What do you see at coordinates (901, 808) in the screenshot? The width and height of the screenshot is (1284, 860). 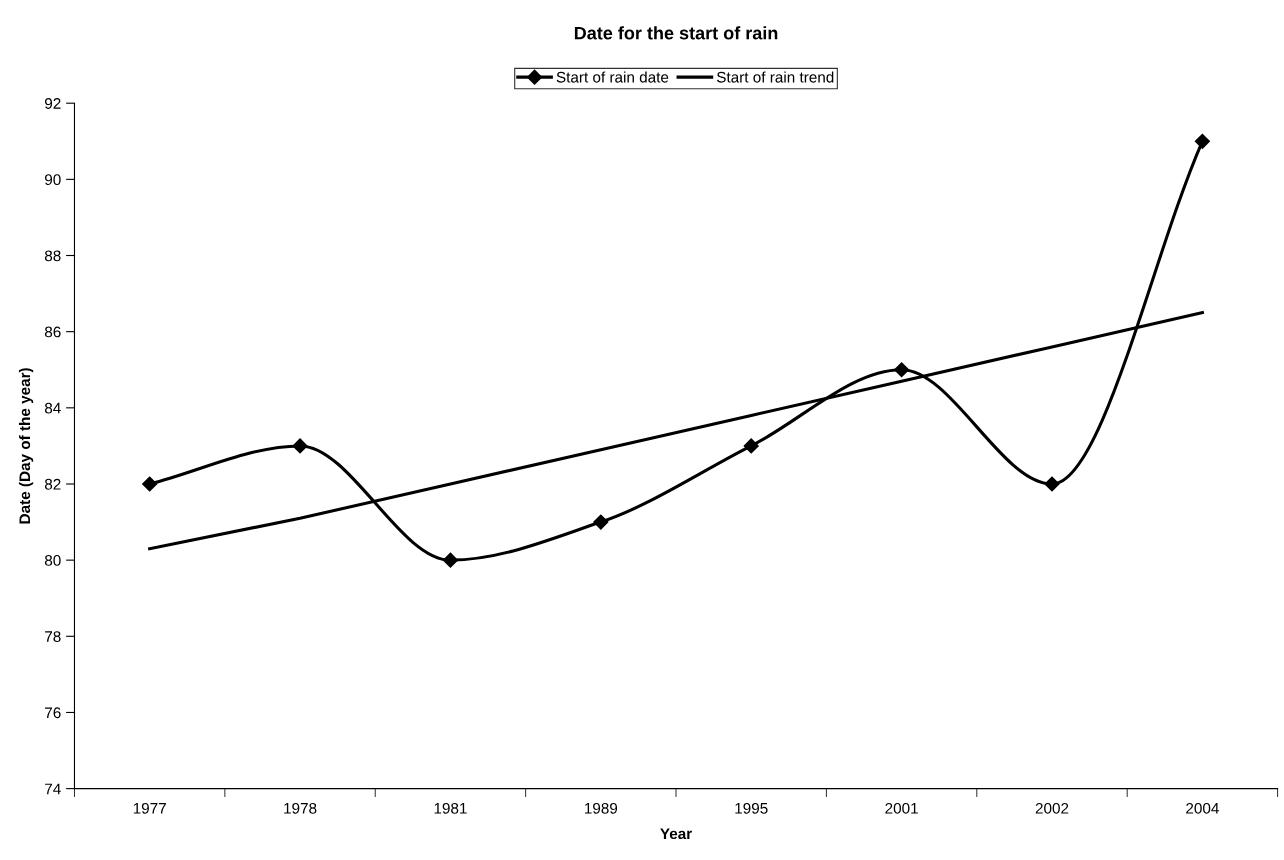 I see `x-tick-label: 2001` at bounding box center [901, 808].